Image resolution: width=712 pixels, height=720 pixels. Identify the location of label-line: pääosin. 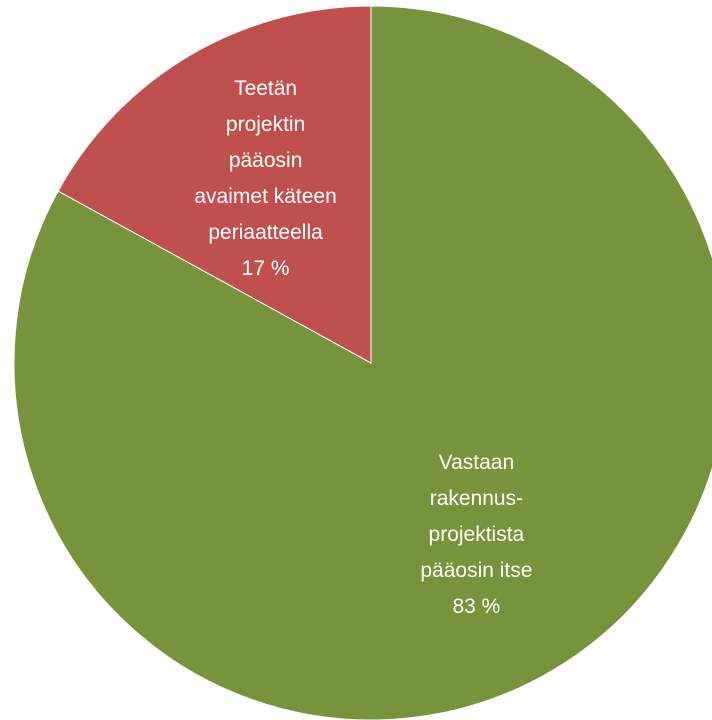
(266, 160).